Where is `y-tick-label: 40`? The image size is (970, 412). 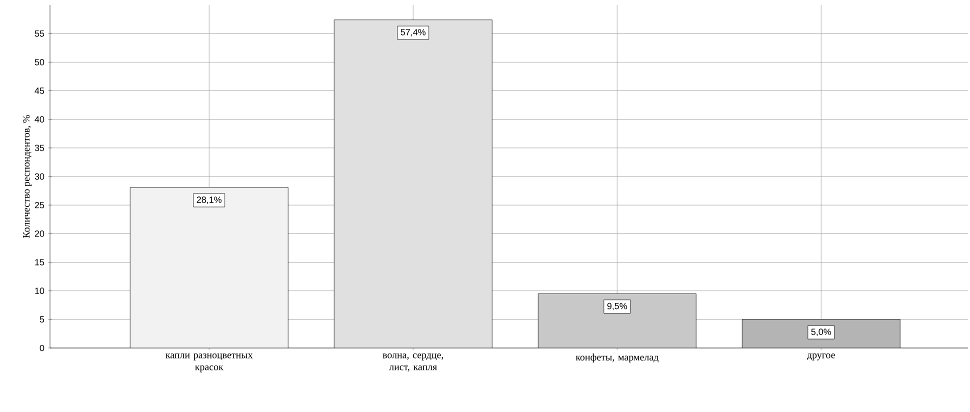 y-tick-label: 40 is located at coordinates (39, 119).